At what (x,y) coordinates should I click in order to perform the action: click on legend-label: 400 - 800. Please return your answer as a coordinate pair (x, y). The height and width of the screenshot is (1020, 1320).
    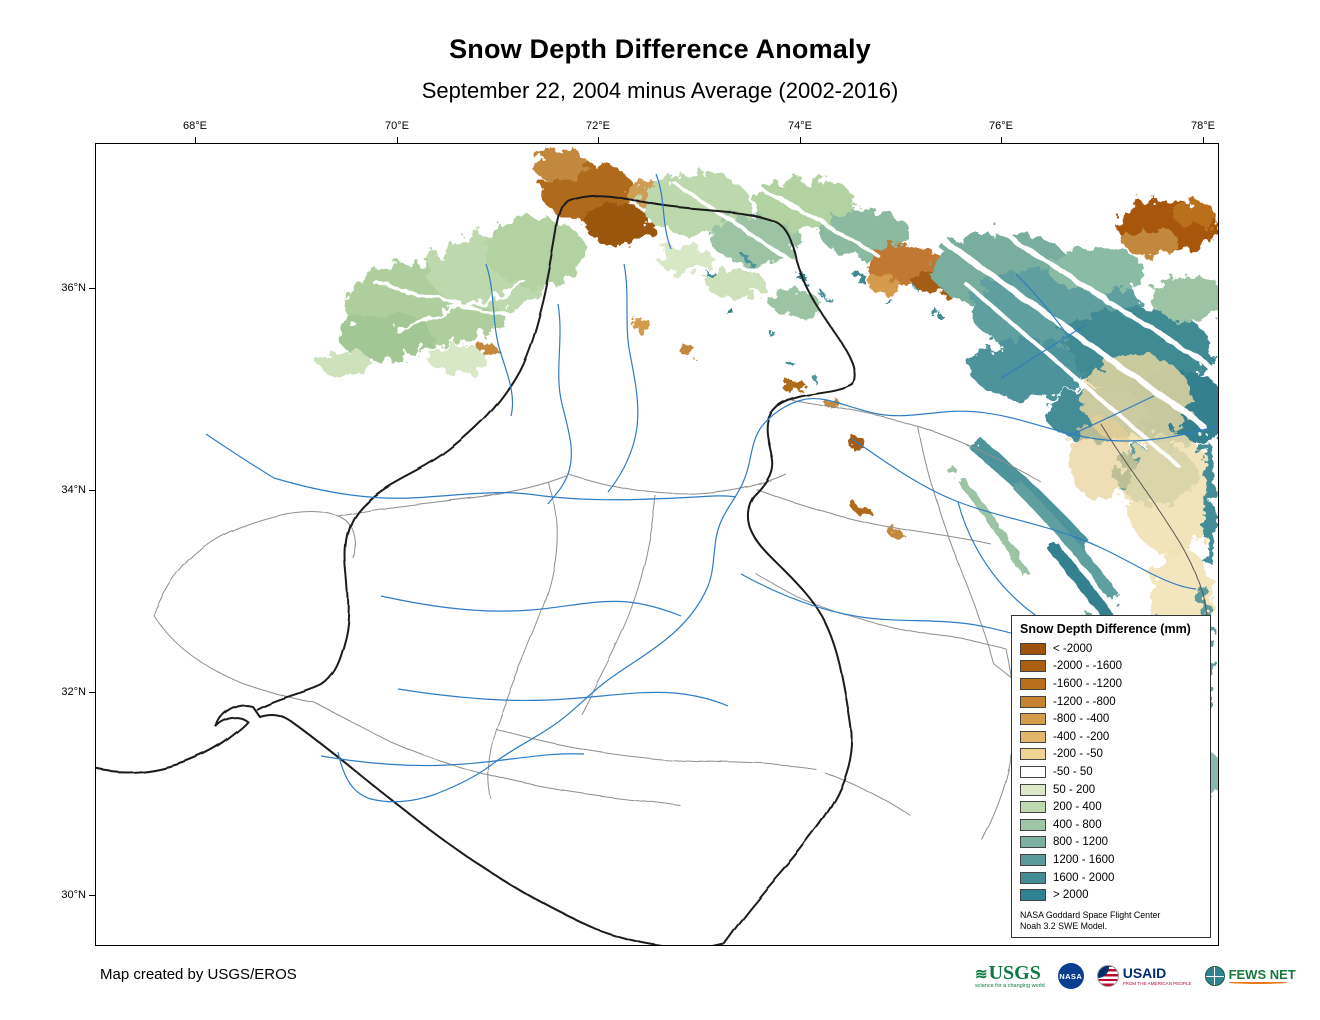
    Looking at the image, I should click on (1077, 824).